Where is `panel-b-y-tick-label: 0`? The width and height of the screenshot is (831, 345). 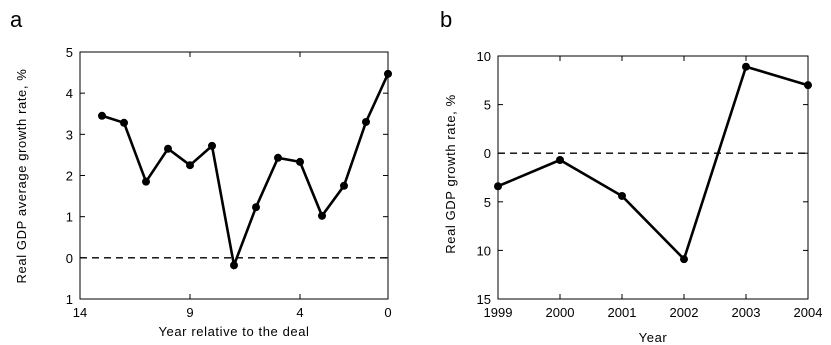 panel-b-y-tick-label: 0 is located at coordinates (487, 153).